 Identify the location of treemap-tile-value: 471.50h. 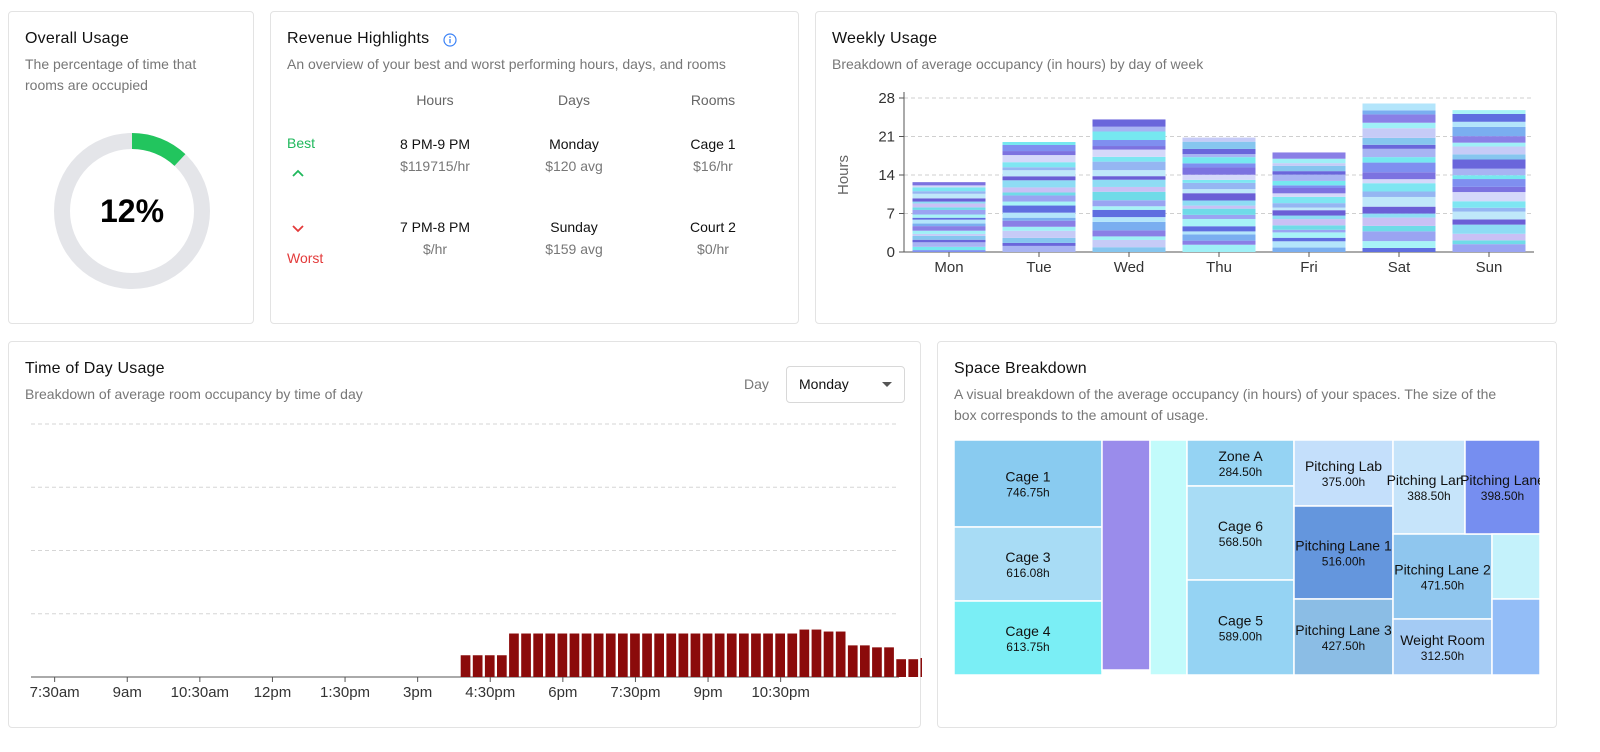
(1442, 586).